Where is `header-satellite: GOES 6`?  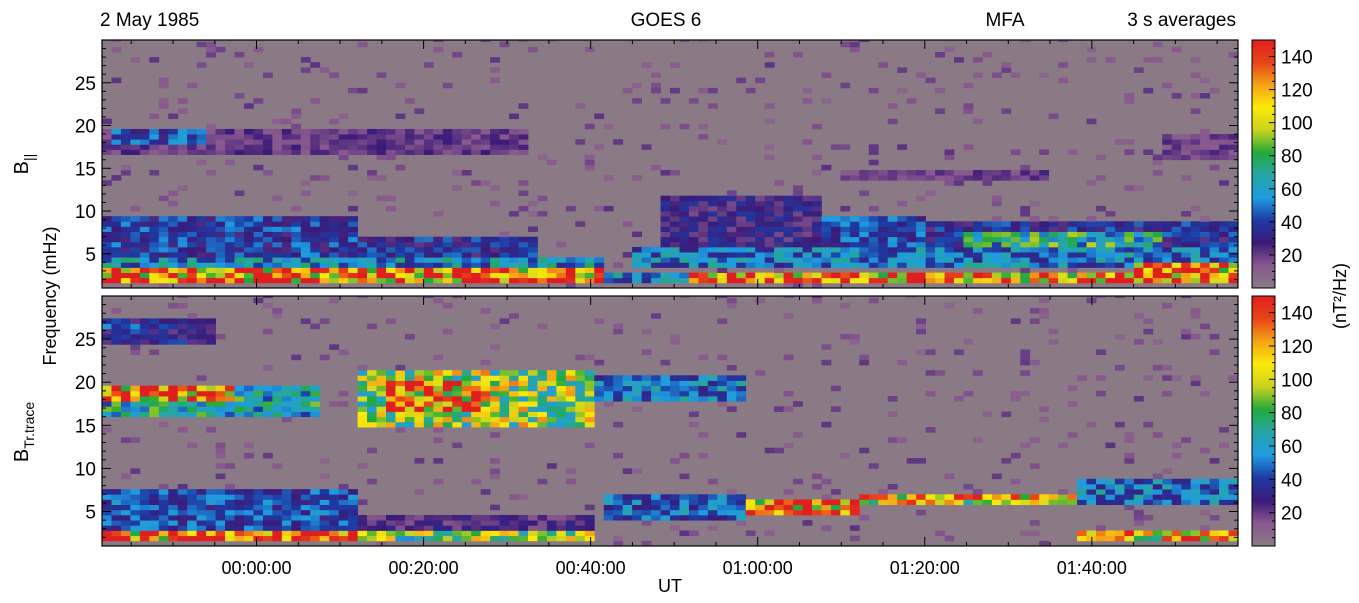 header-satellite: GOES 6 is located at coordinates (666, 20).